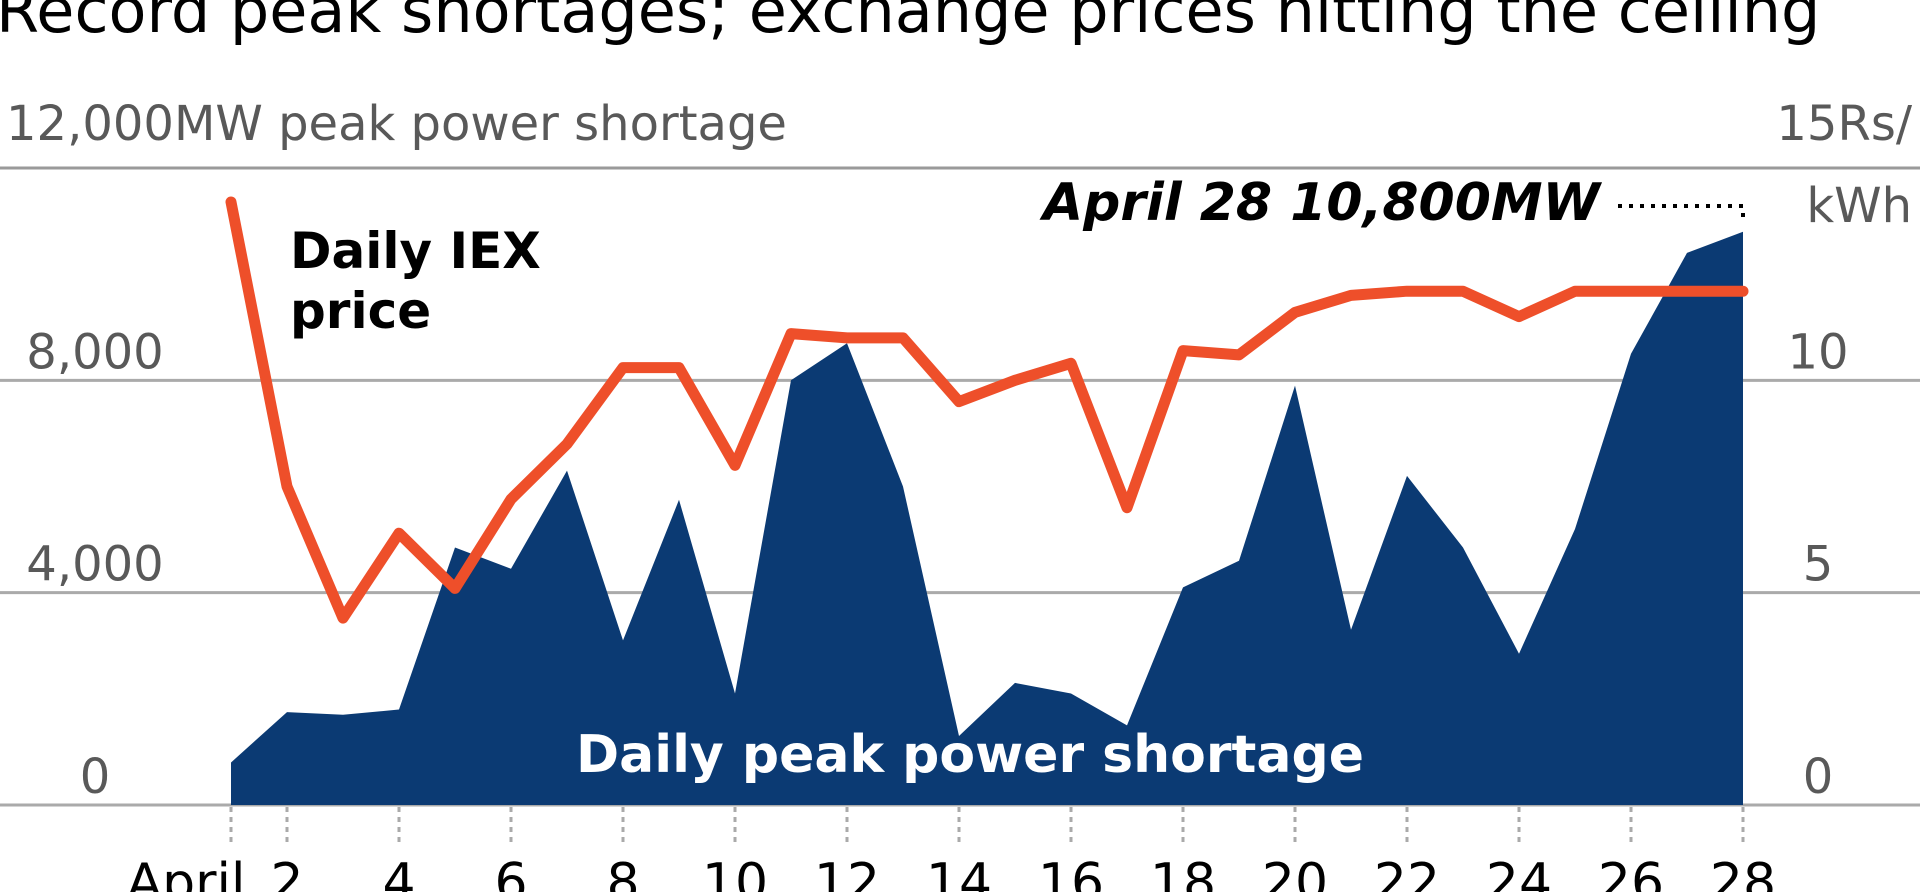  Describe the element at coordinates (95, 777) in the screenshot. I see `left-tick-label: 0` at that location.